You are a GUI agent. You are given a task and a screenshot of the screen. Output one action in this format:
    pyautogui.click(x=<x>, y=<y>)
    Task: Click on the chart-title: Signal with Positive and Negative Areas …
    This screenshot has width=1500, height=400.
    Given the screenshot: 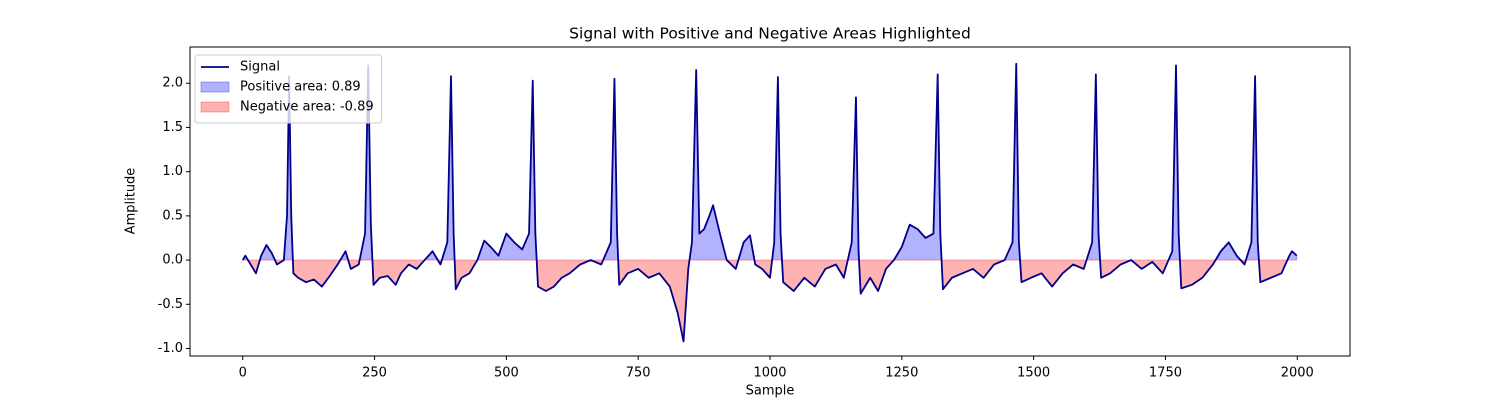 What is the action you would take?
    pyautogui.click(x=770, y=34)
    